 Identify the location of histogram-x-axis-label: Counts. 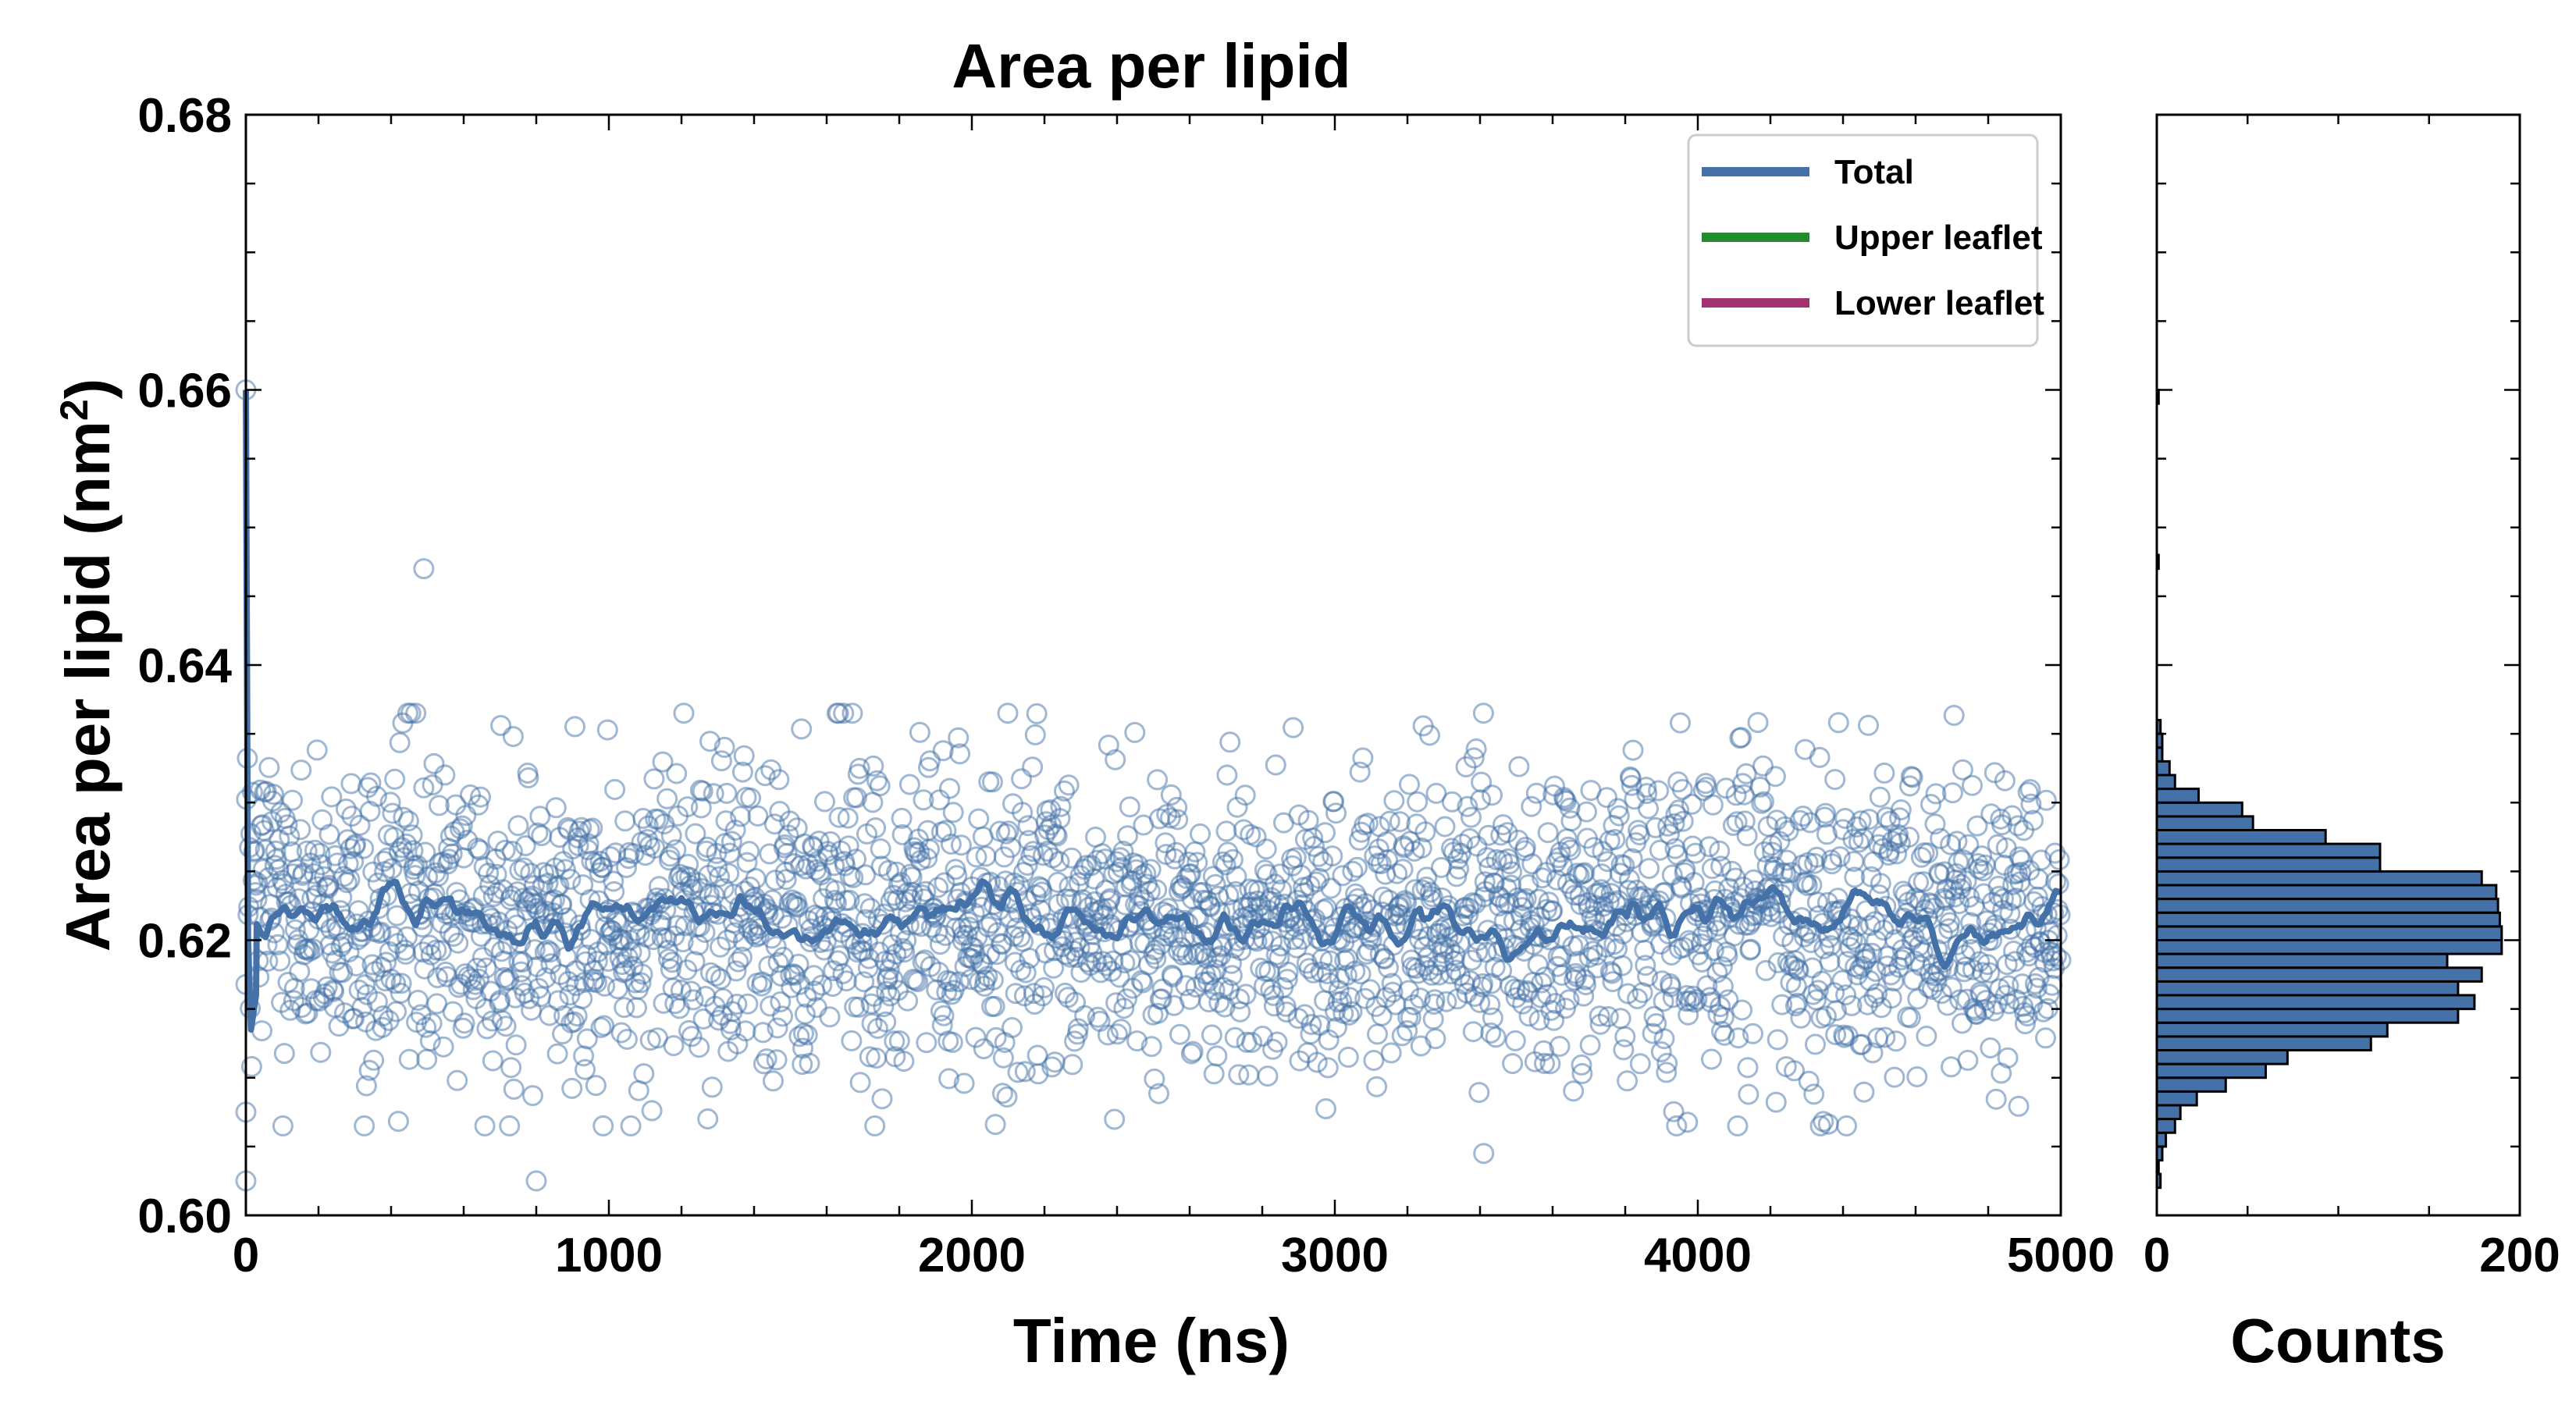
(2338, 1341).